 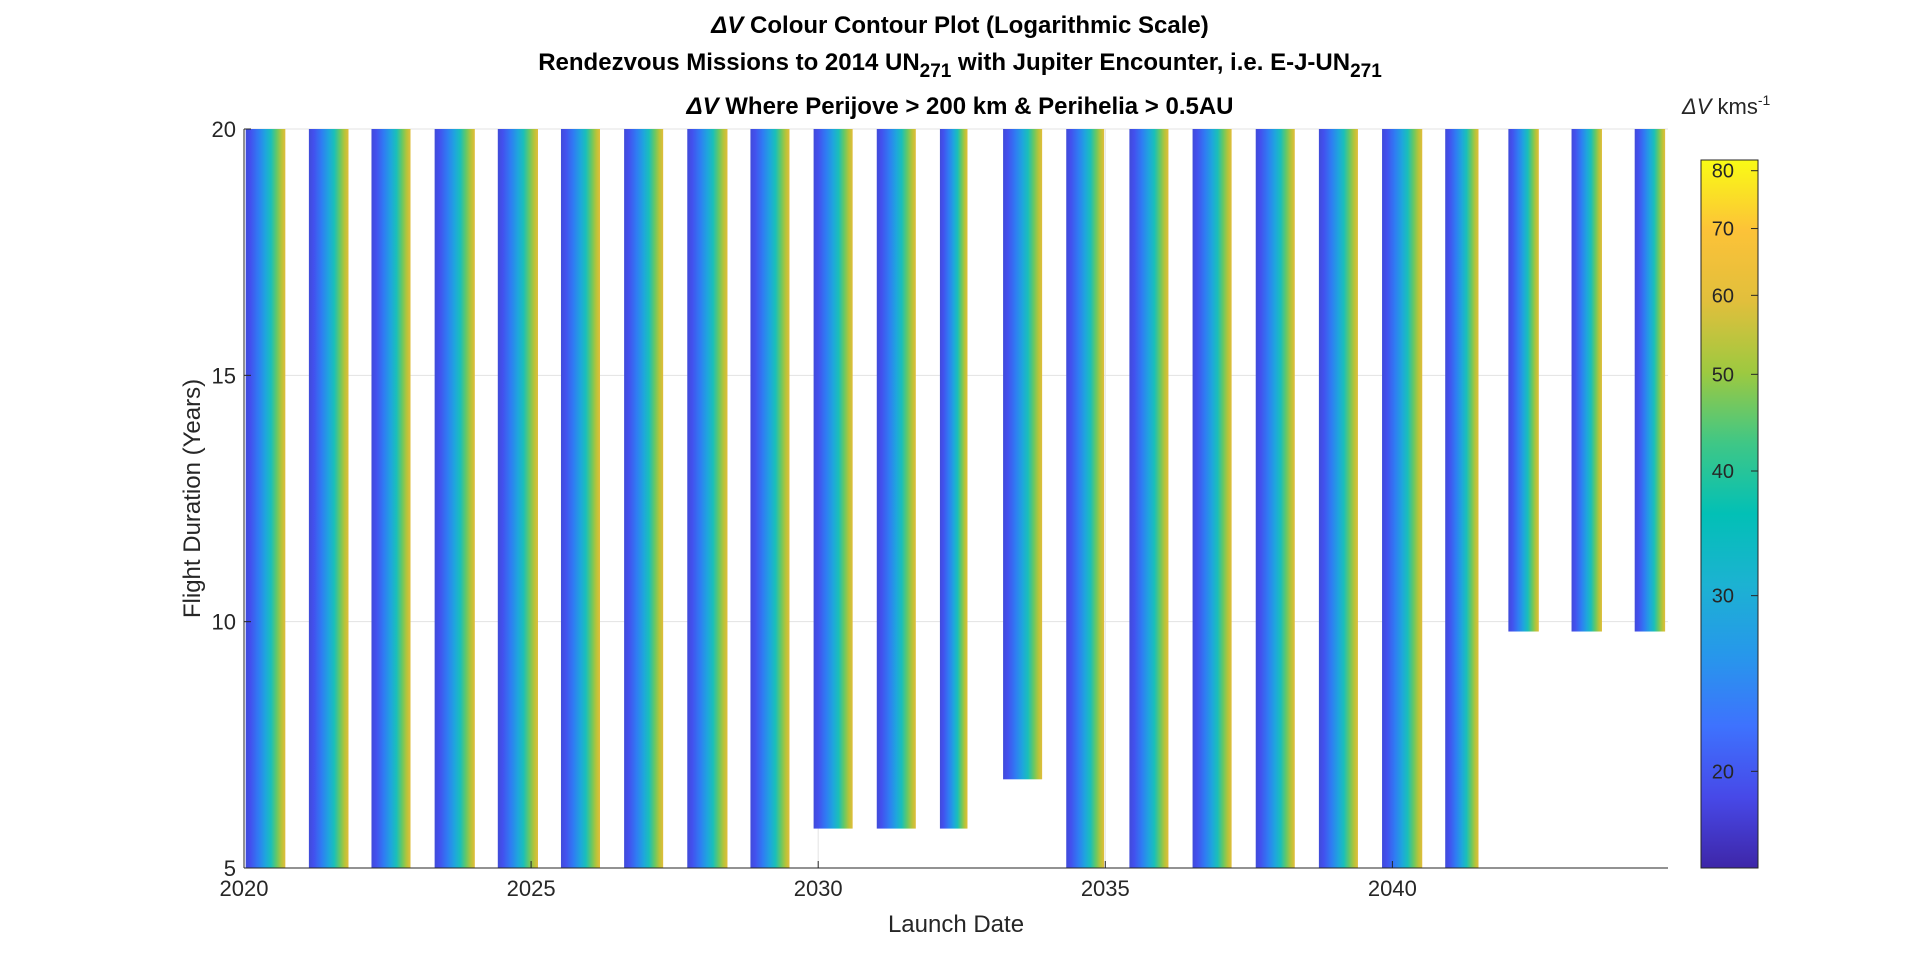 What do you see at coordinates (224, 622) in the screenshot?
I see `y-tick-label: 10` at bounding box center [224, 622].